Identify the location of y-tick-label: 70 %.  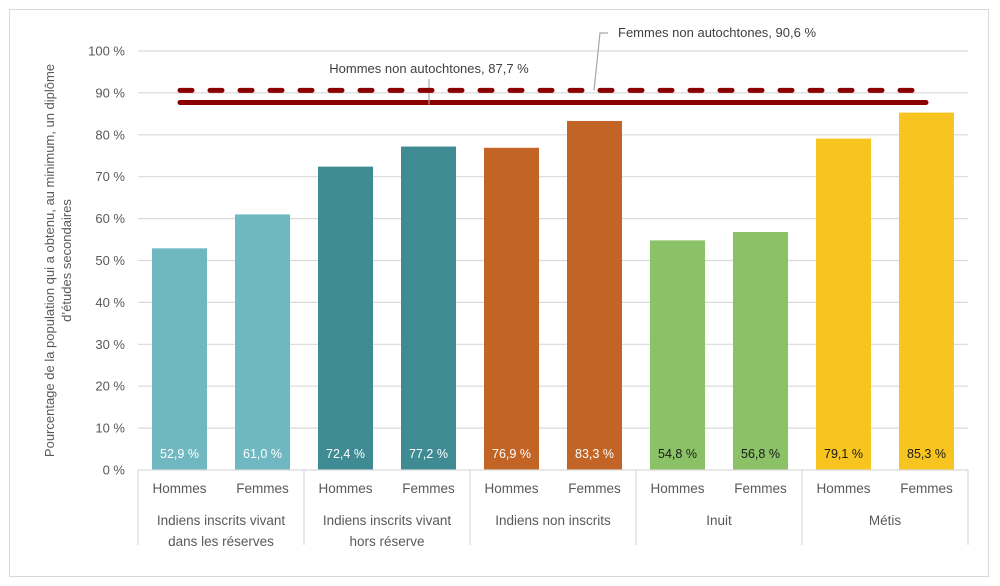
(110, 176).